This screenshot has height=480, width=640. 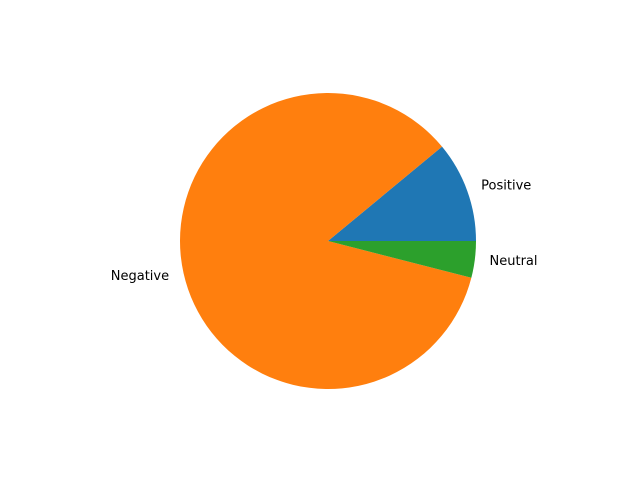 I want to click on pie-label-negative: Negative, so click(x=140, y=276).